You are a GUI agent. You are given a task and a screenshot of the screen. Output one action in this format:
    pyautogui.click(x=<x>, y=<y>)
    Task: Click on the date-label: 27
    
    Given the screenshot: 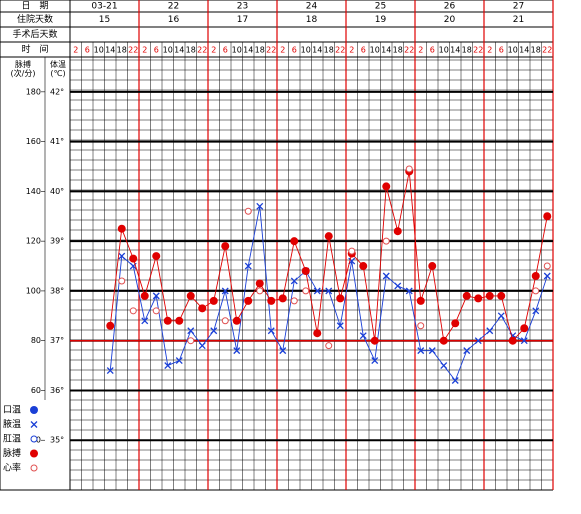 What is the action you would take?
    pyautogui.click(x=518, y=7)
    